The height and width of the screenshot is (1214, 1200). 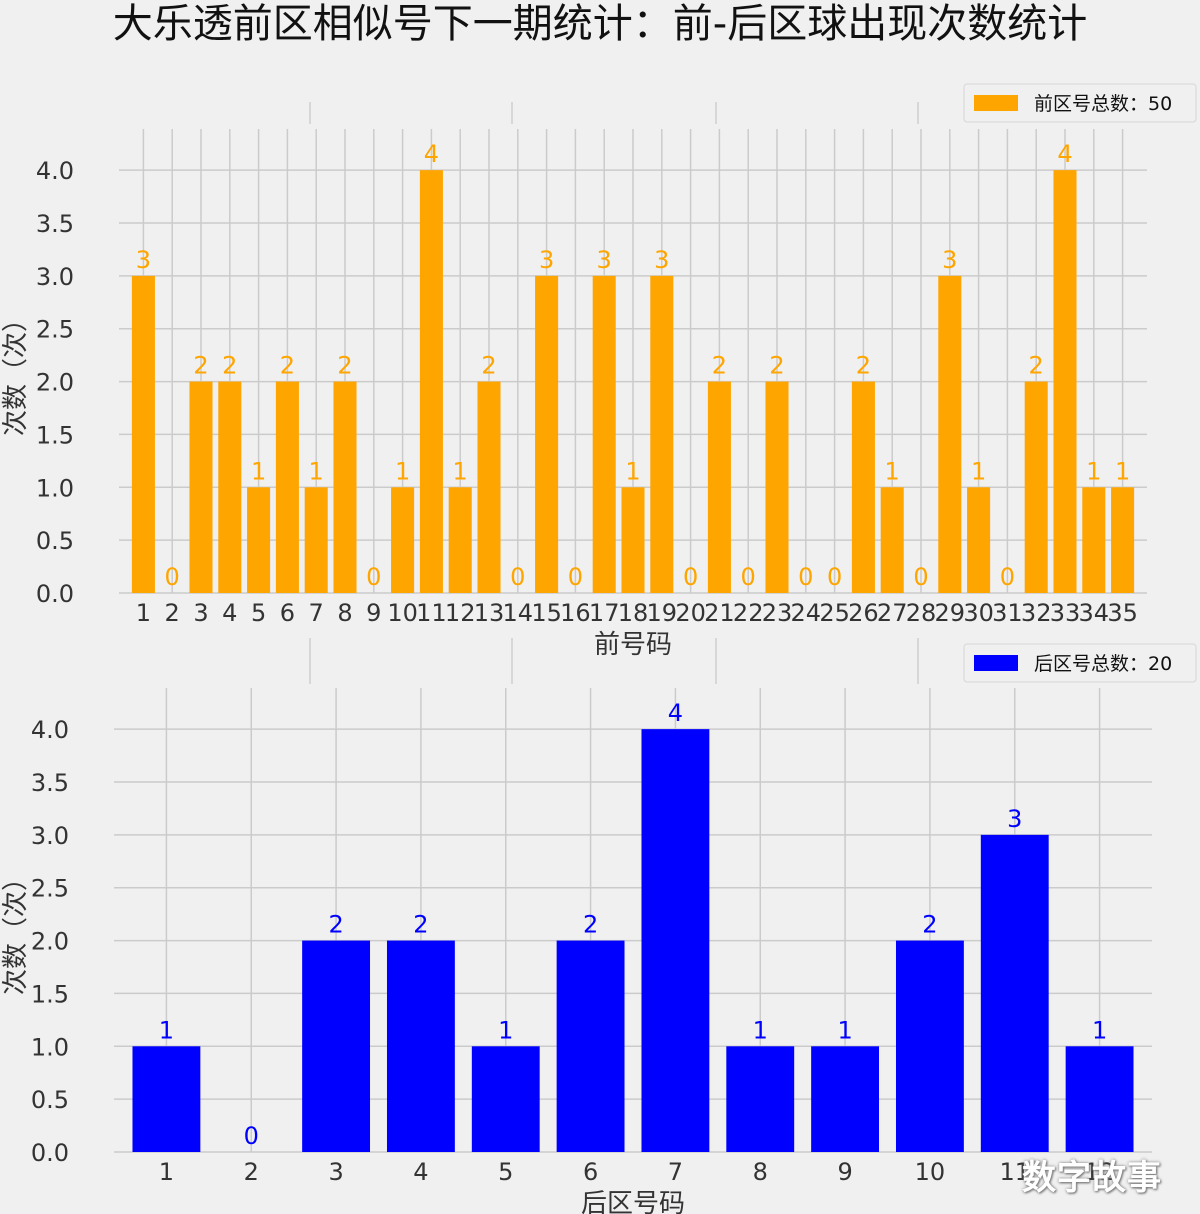 What do you see at coordinates (505, 1172) in the screenshot?
I see `x-tick-label: 5` at bounding box center [505, 1172].